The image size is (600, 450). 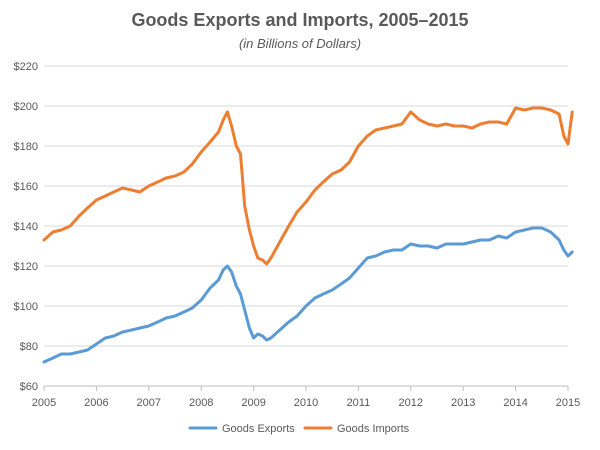 What do you see at coordinates (149, 403) in the screenshot?
I see `x-tick-label: 2007` at bounding box center [149, 403].